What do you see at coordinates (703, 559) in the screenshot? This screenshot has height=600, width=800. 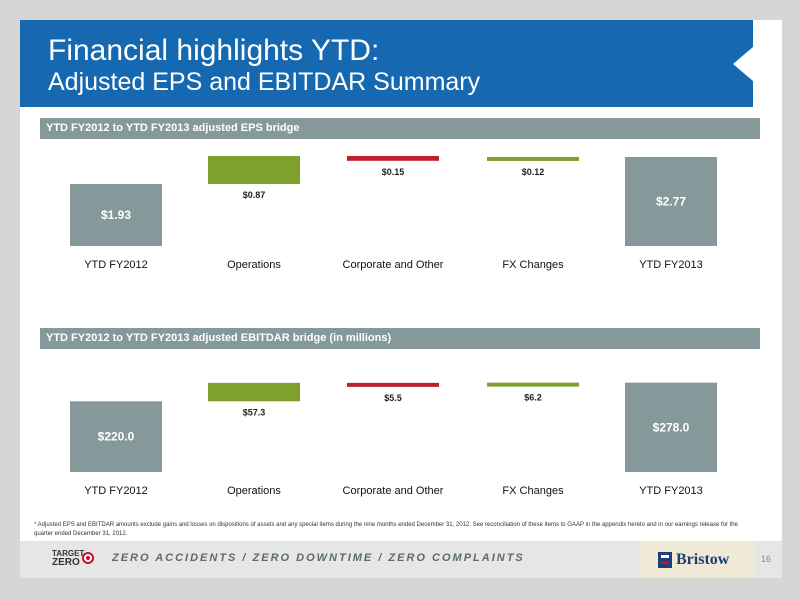 I see `bristow-wordmark: Bristow` at bounding box center [703, 559].